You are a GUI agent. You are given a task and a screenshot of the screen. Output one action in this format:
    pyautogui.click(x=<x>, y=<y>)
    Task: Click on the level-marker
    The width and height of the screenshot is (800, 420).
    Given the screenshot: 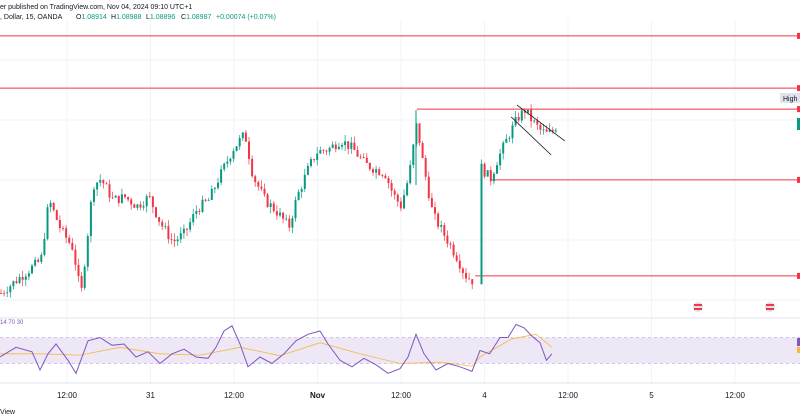 What is the action you would take?
    pyautogui.click(x=798, y=275)
    